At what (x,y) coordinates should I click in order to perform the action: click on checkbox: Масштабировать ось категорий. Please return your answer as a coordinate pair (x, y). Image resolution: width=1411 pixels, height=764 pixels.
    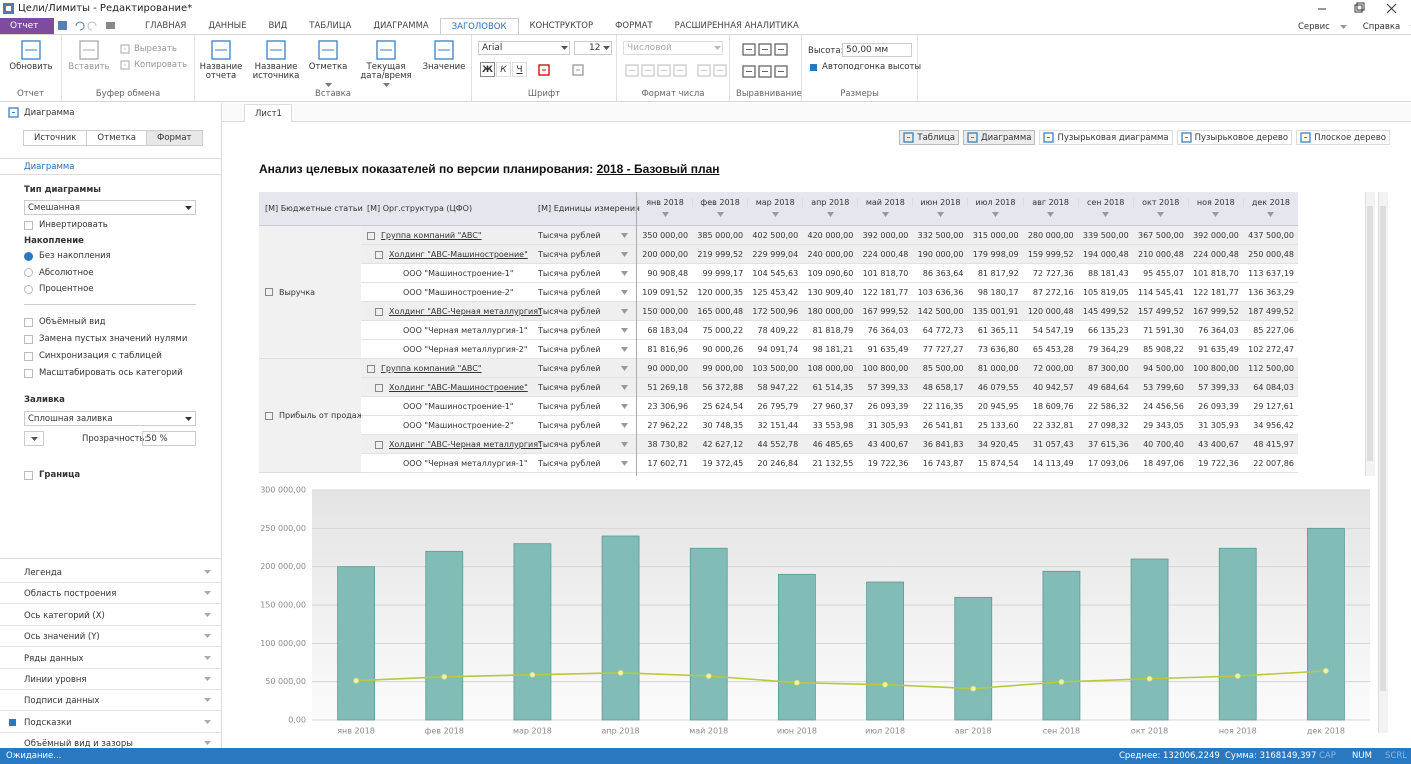
    Looking at the image, I should click on (103, 373).